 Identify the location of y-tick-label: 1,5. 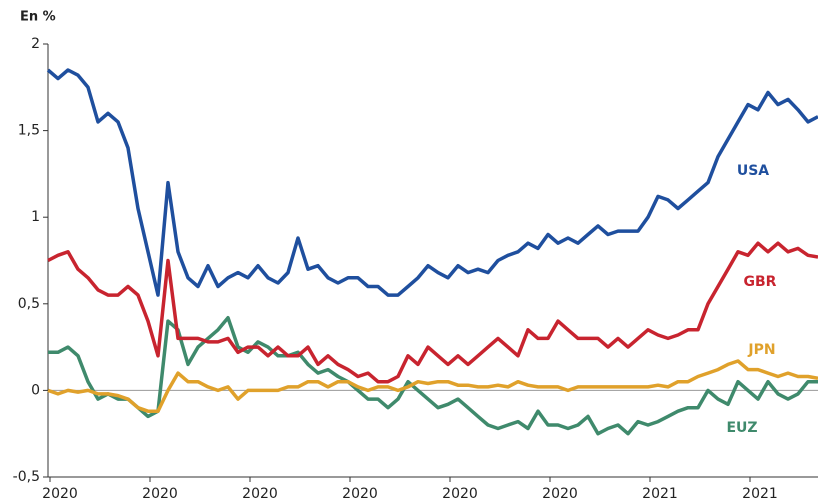
(29, 131).